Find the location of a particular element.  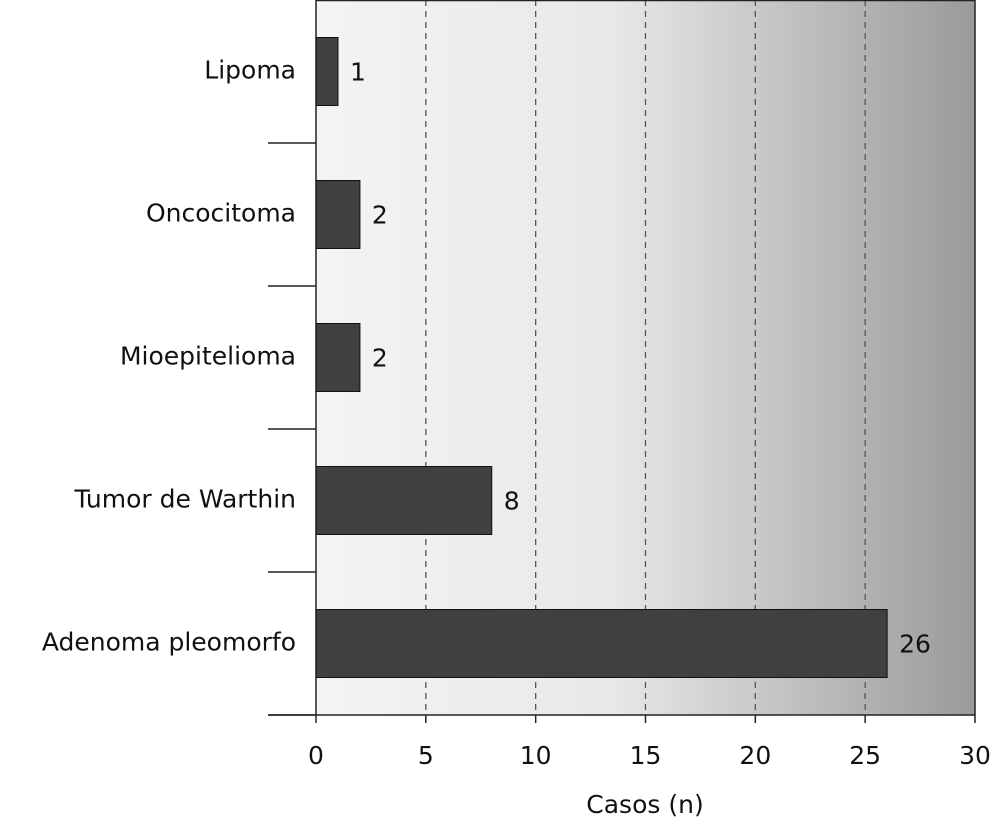

y-tick-label: Lipoma is located at coordinates (250, 70).